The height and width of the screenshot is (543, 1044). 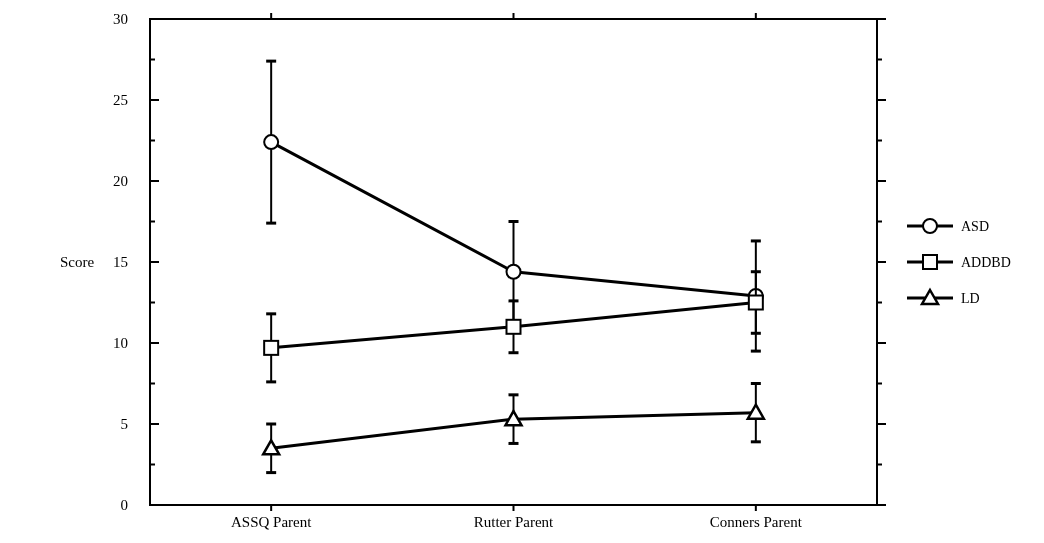 What do you see at coordinates (120, 343) in the screenshot?
I see `y-tick-label: 10` at bounding box center [120, 343].